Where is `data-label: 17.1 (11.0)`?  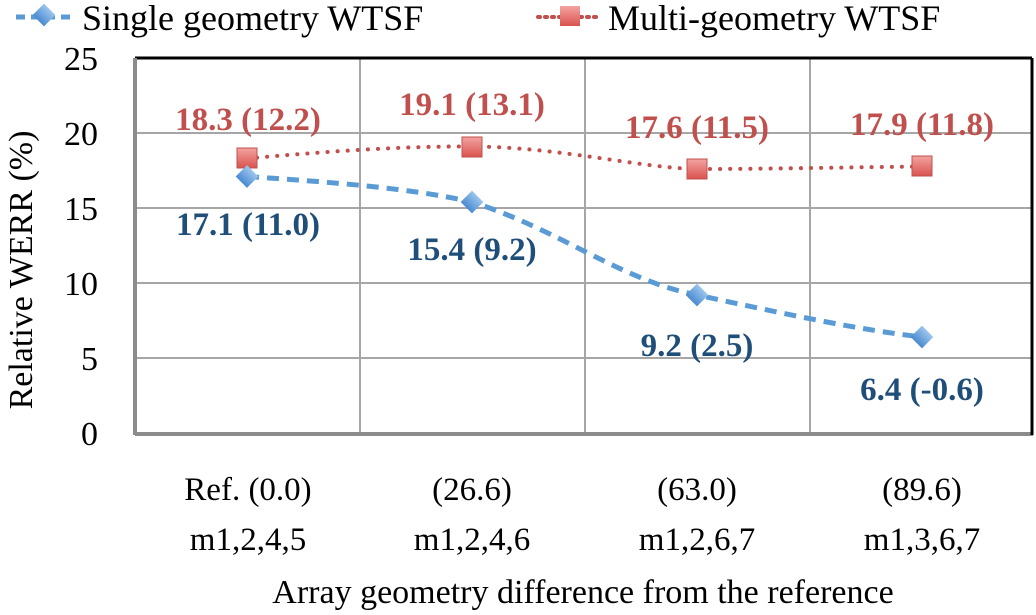
data-label: 17.1 (11.0) is located at coordinates (248, 225).